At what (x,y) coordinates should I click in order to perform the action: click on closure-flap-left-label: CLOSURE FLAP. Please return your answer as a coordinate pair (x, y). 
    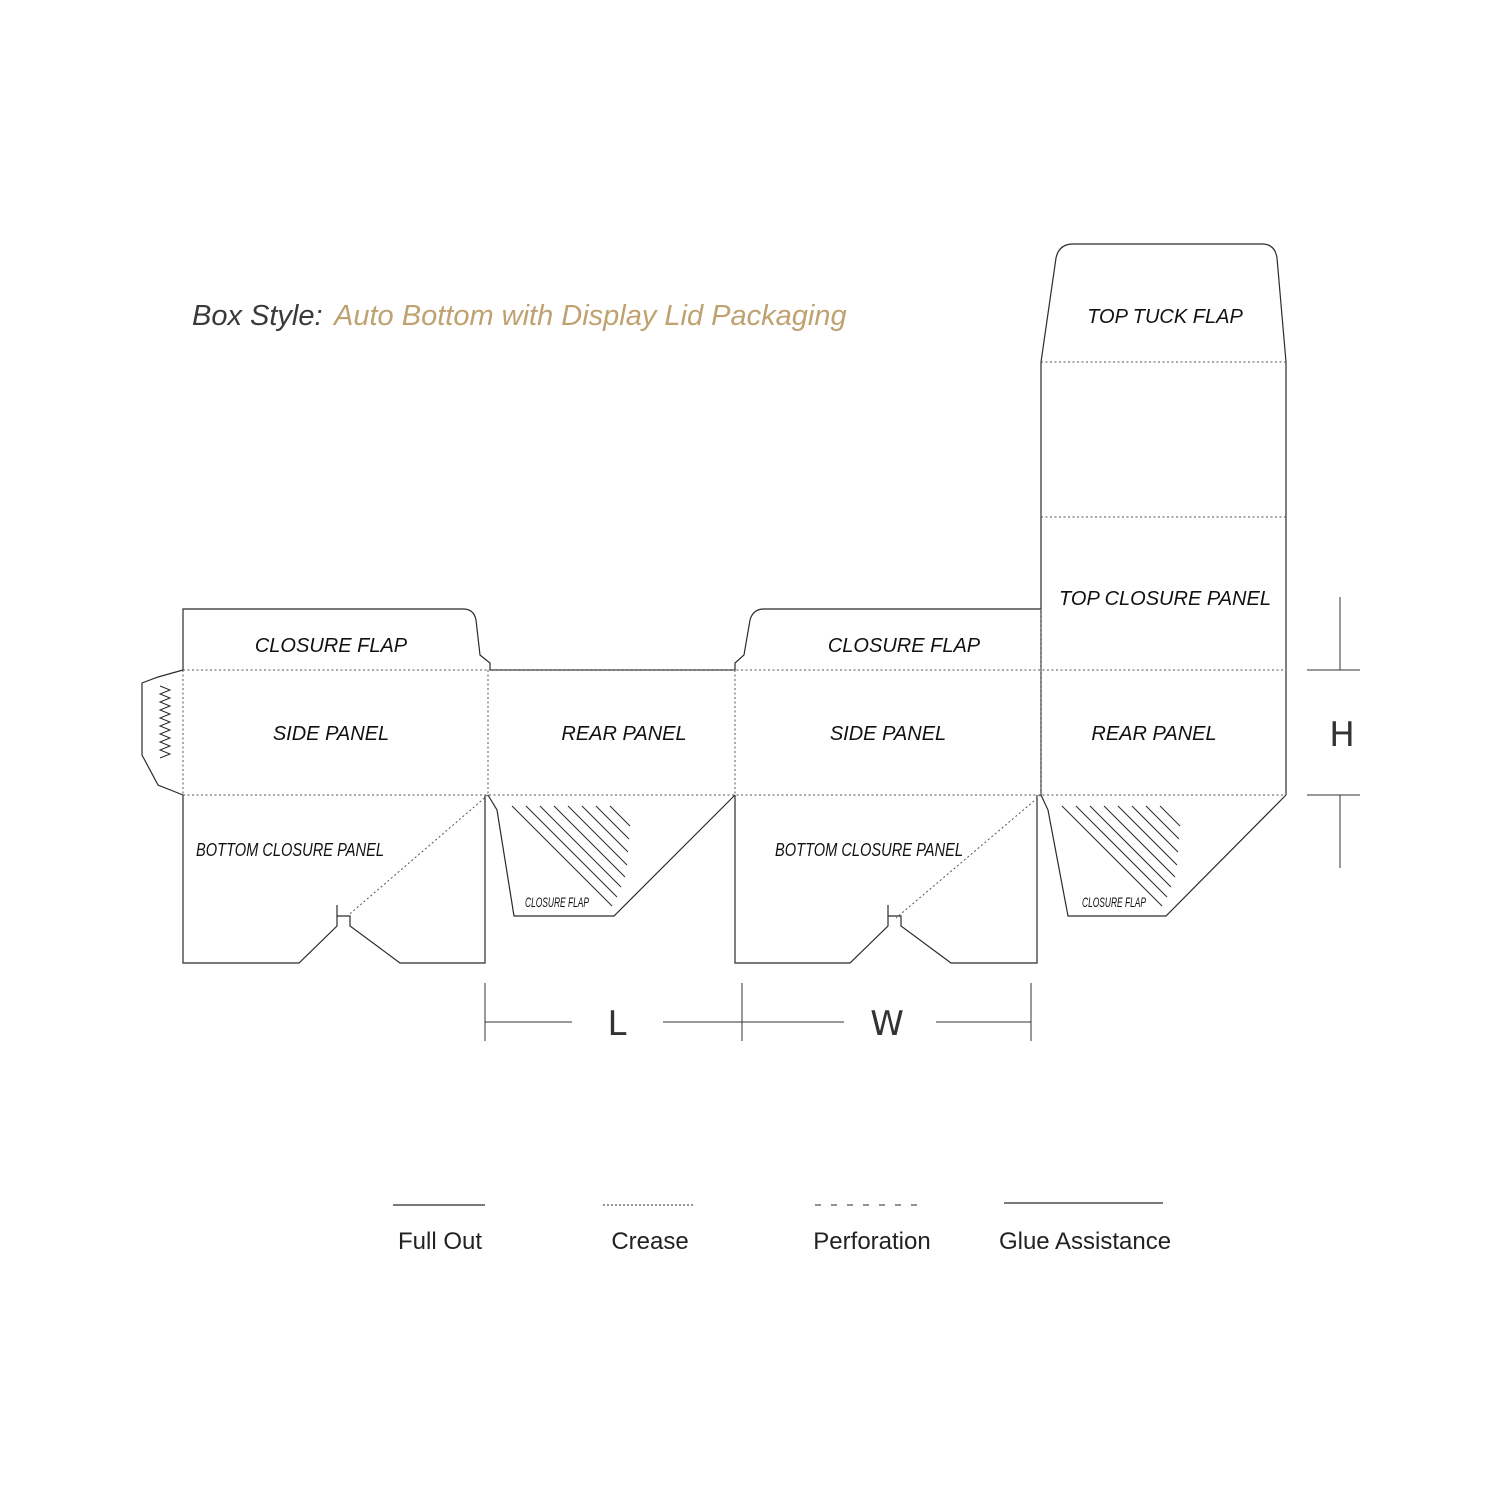
    Looking at the image, I should click on (331, 646).